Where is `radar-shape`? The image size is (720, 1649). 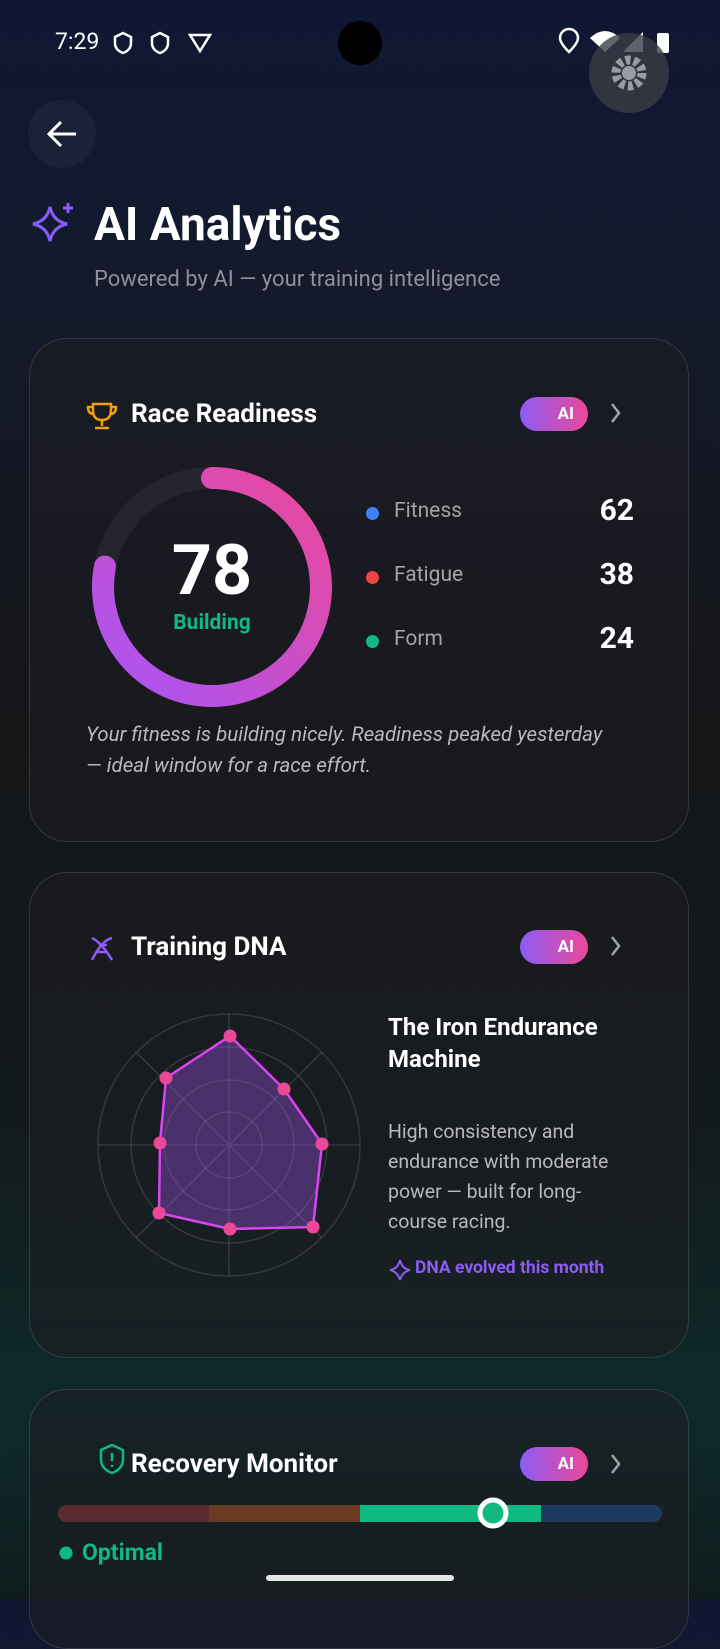 radar-shape is located at coordinates (240, 1132).